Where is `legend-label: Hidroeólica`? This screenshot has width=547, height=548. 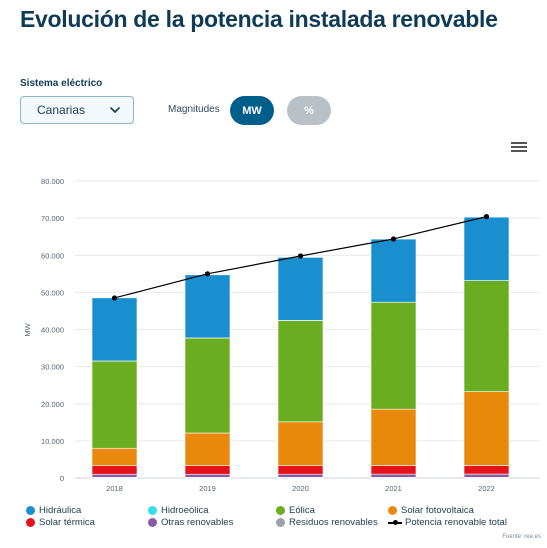
legend-label: Hidroeólica is located at coordinates (185, 510).